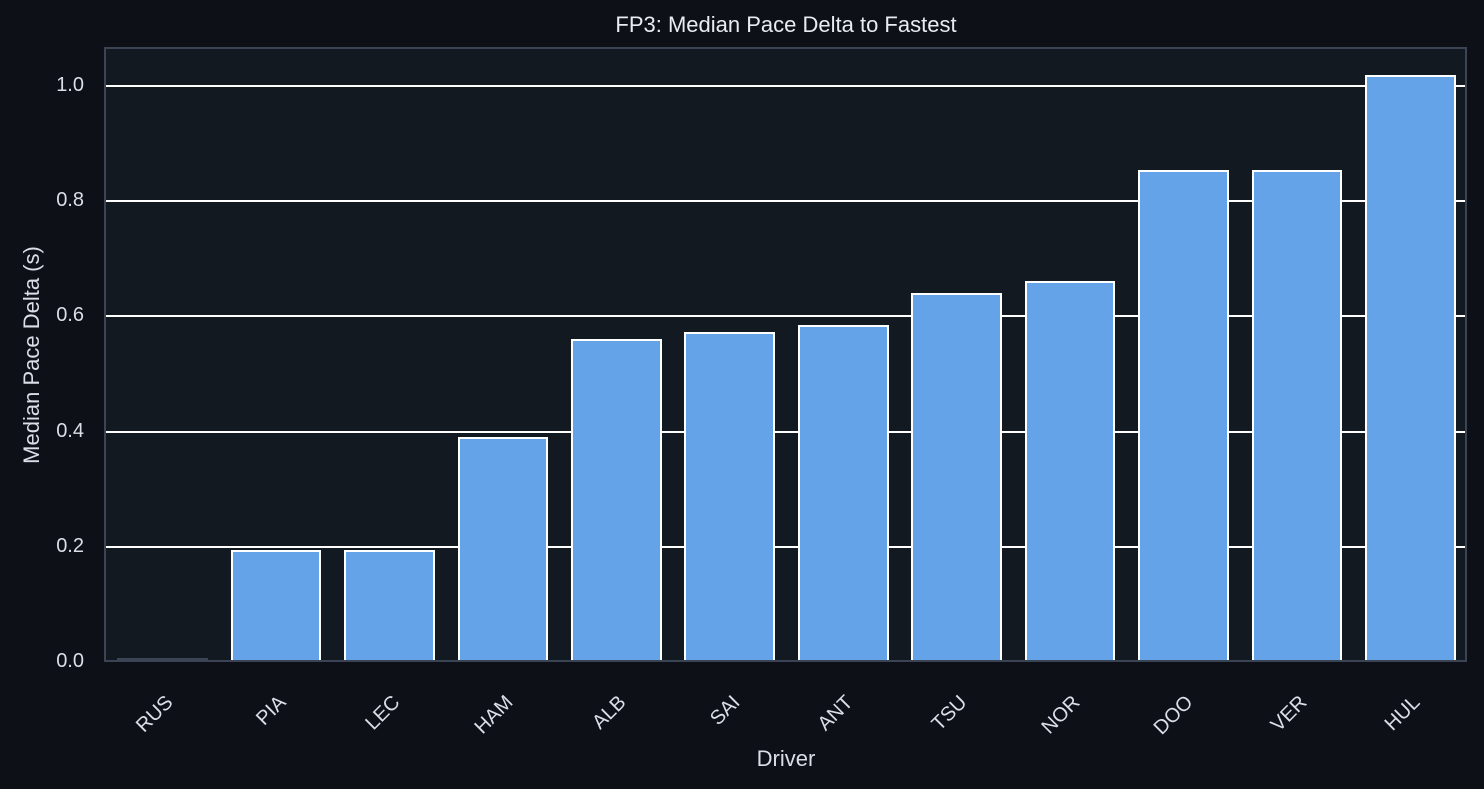  I want to click on bar-tsu, so click(956, 476).